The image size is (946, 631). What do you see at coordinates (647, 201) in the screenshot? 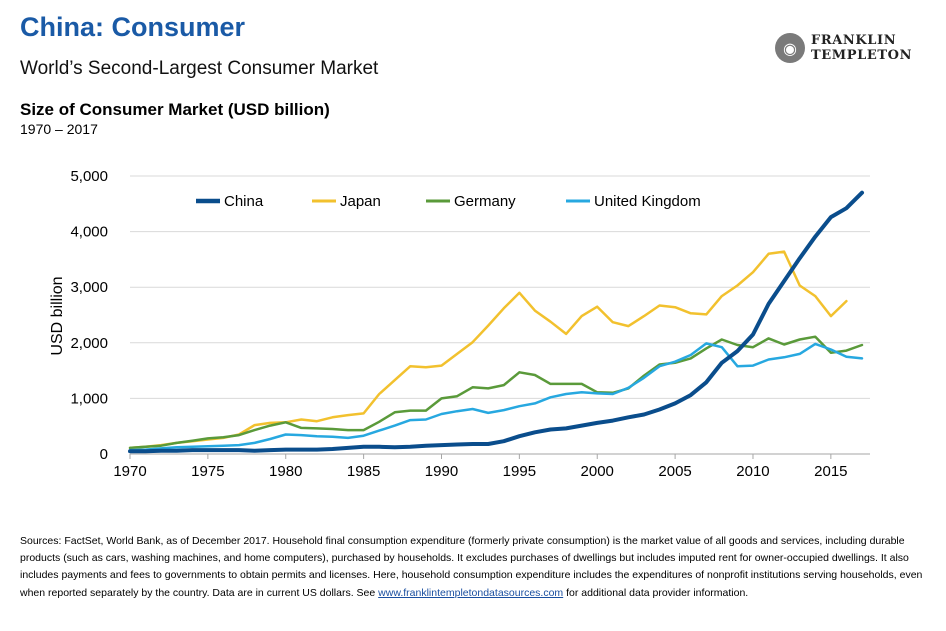
I see `legend-label: United Kingdom` at bounding box center [647, 201].